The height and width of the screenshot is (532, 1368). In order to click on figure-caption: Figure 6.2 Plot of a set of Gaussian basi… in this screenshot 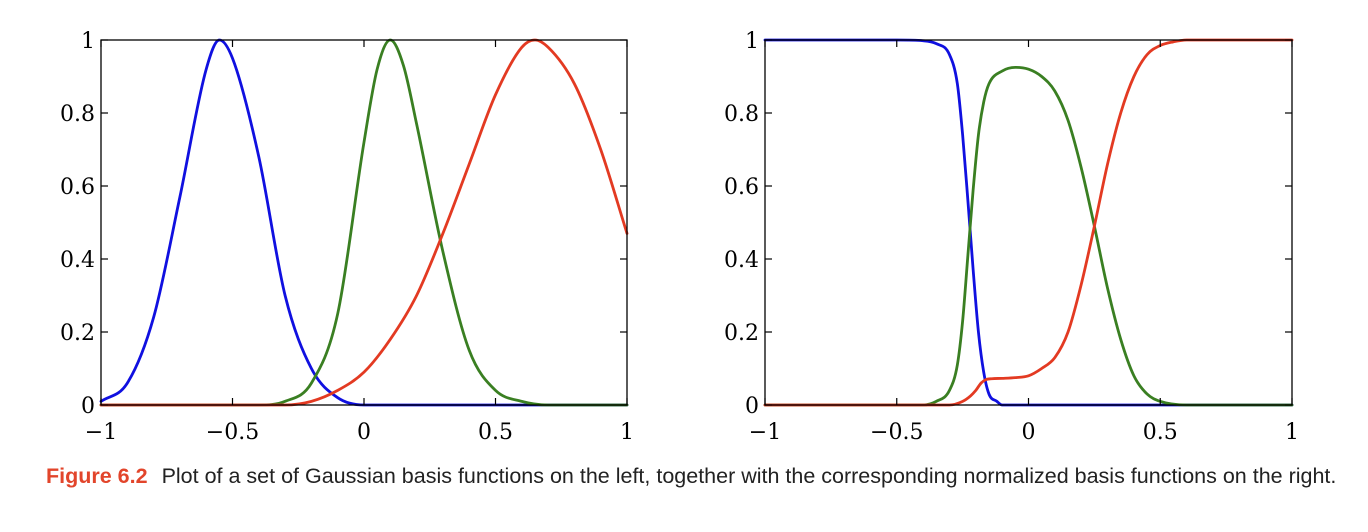, I will do `click(696, 476)`.